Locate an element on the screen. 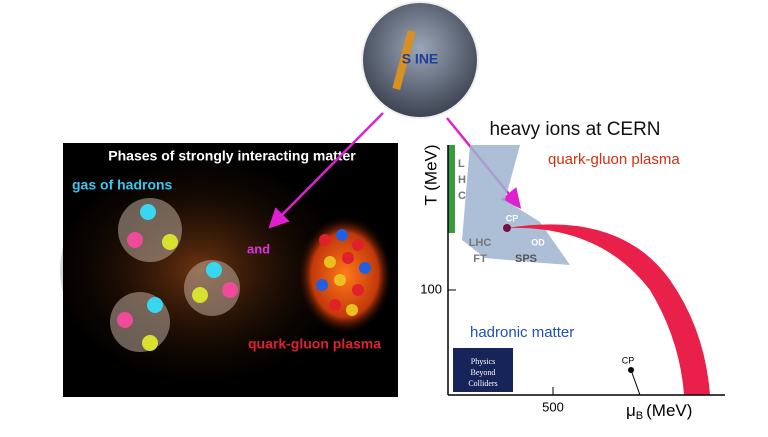 The image size is (768, 437). x-subscript: B is located at coordinates (639, 416).